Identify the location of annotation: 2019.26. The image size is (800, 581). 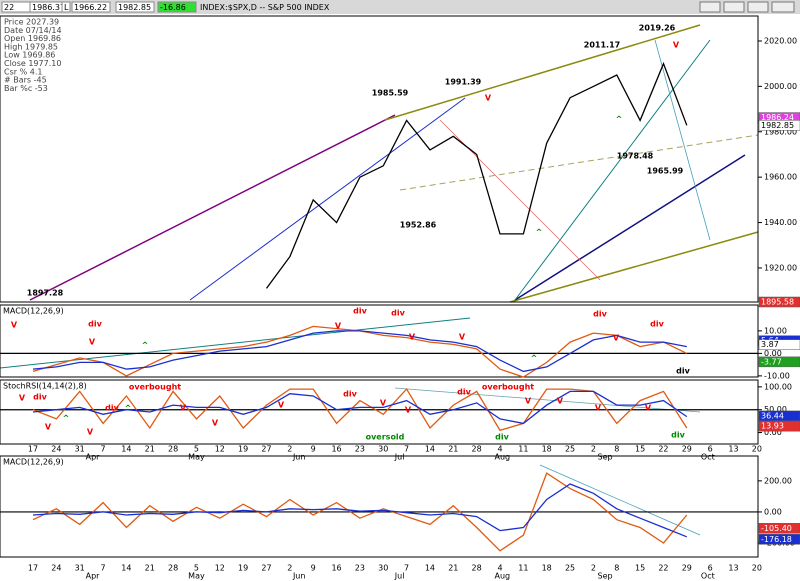
(657, 28).